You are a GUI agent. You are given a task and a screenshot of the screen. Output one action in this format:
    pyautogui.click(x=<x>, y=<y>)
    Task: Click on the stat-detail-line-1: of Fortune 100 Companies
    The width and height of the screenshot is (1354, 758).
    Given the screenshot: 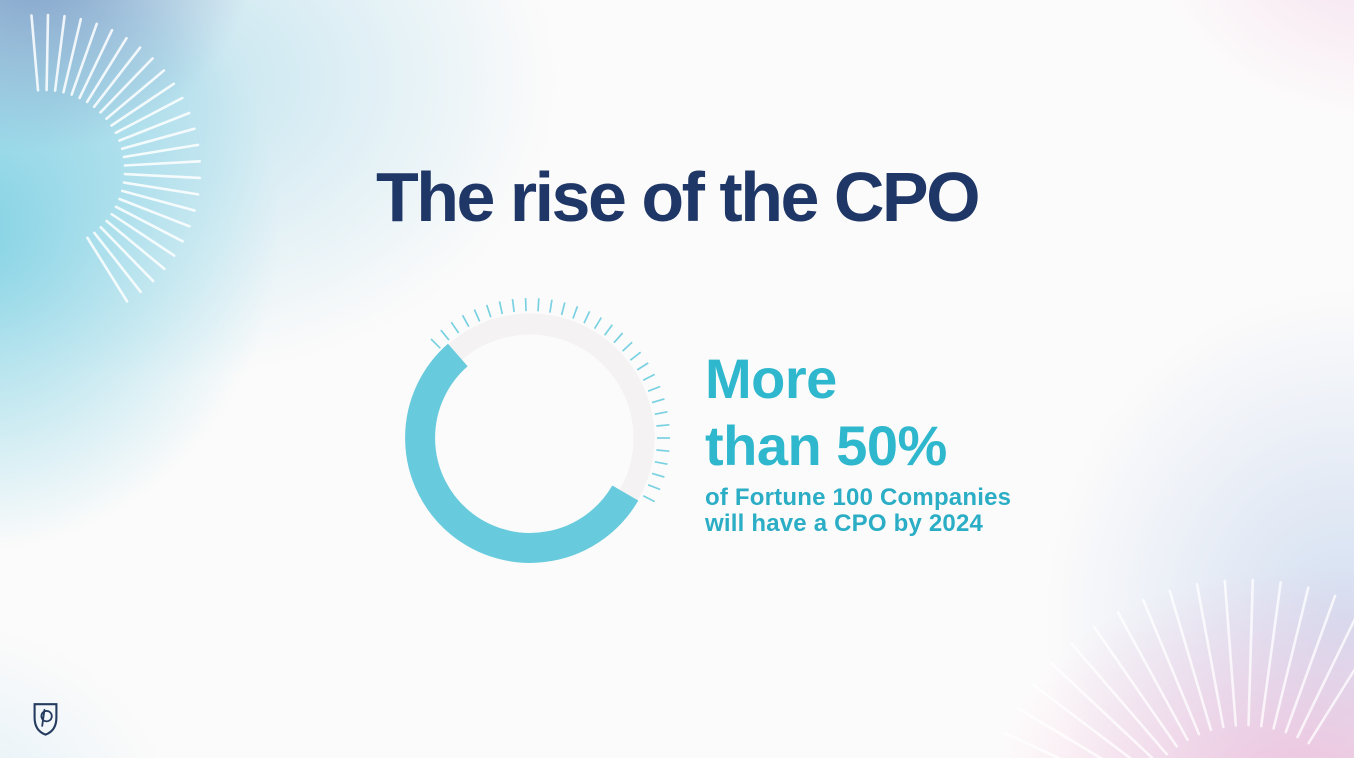 What is the action you would take?
    pyautogui.click(x=858, y=497)
    